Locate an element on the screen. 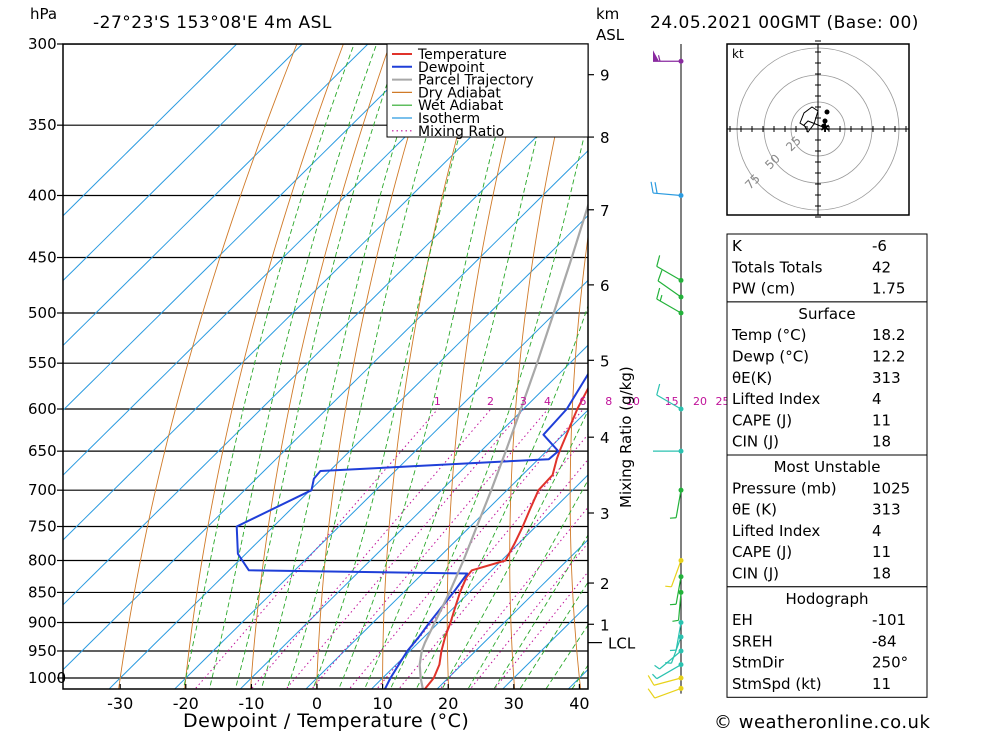 Image resolution: width=1000 pixels, height=733 pixels. table-row-label: Totals Totals is located at coordinates (777, 267).